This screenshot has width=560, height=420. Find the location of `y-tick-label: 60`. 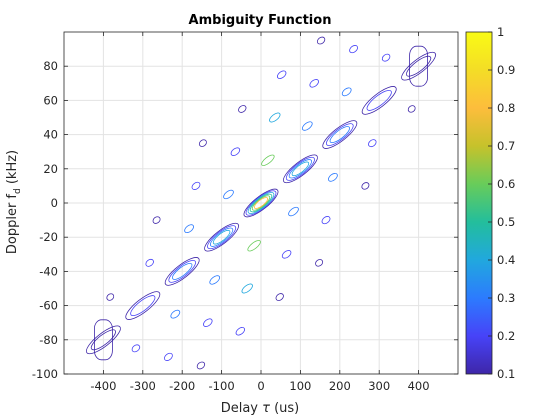

y-tick-label: 60 is located at coordinates (50, 100).